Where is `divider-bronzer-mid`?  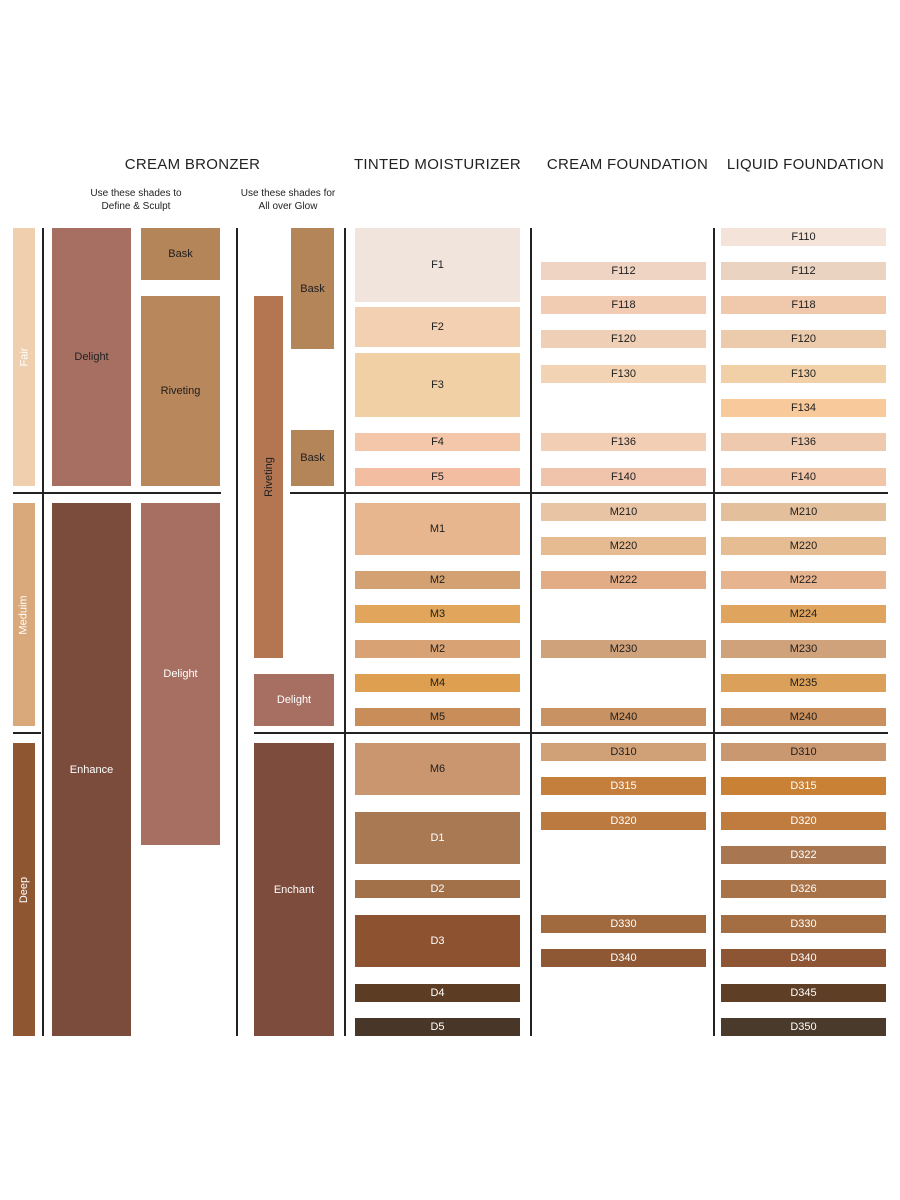 divider-bronzer-mid is located at coordinates (237, 632).